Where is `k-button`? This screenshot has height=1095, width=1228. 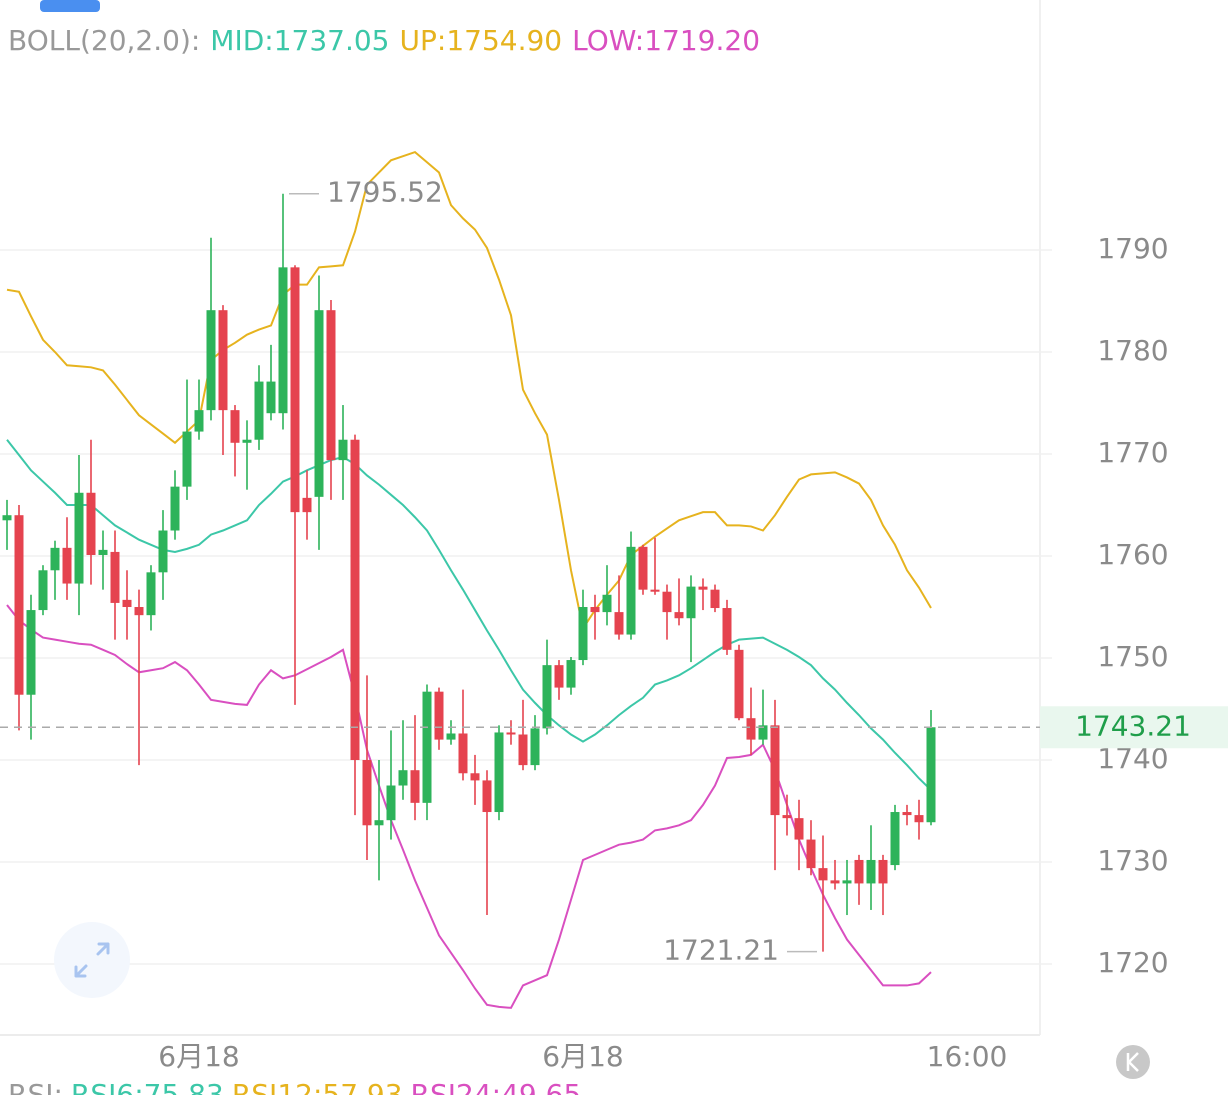 k-button is located at coordinates (1133, 1062).